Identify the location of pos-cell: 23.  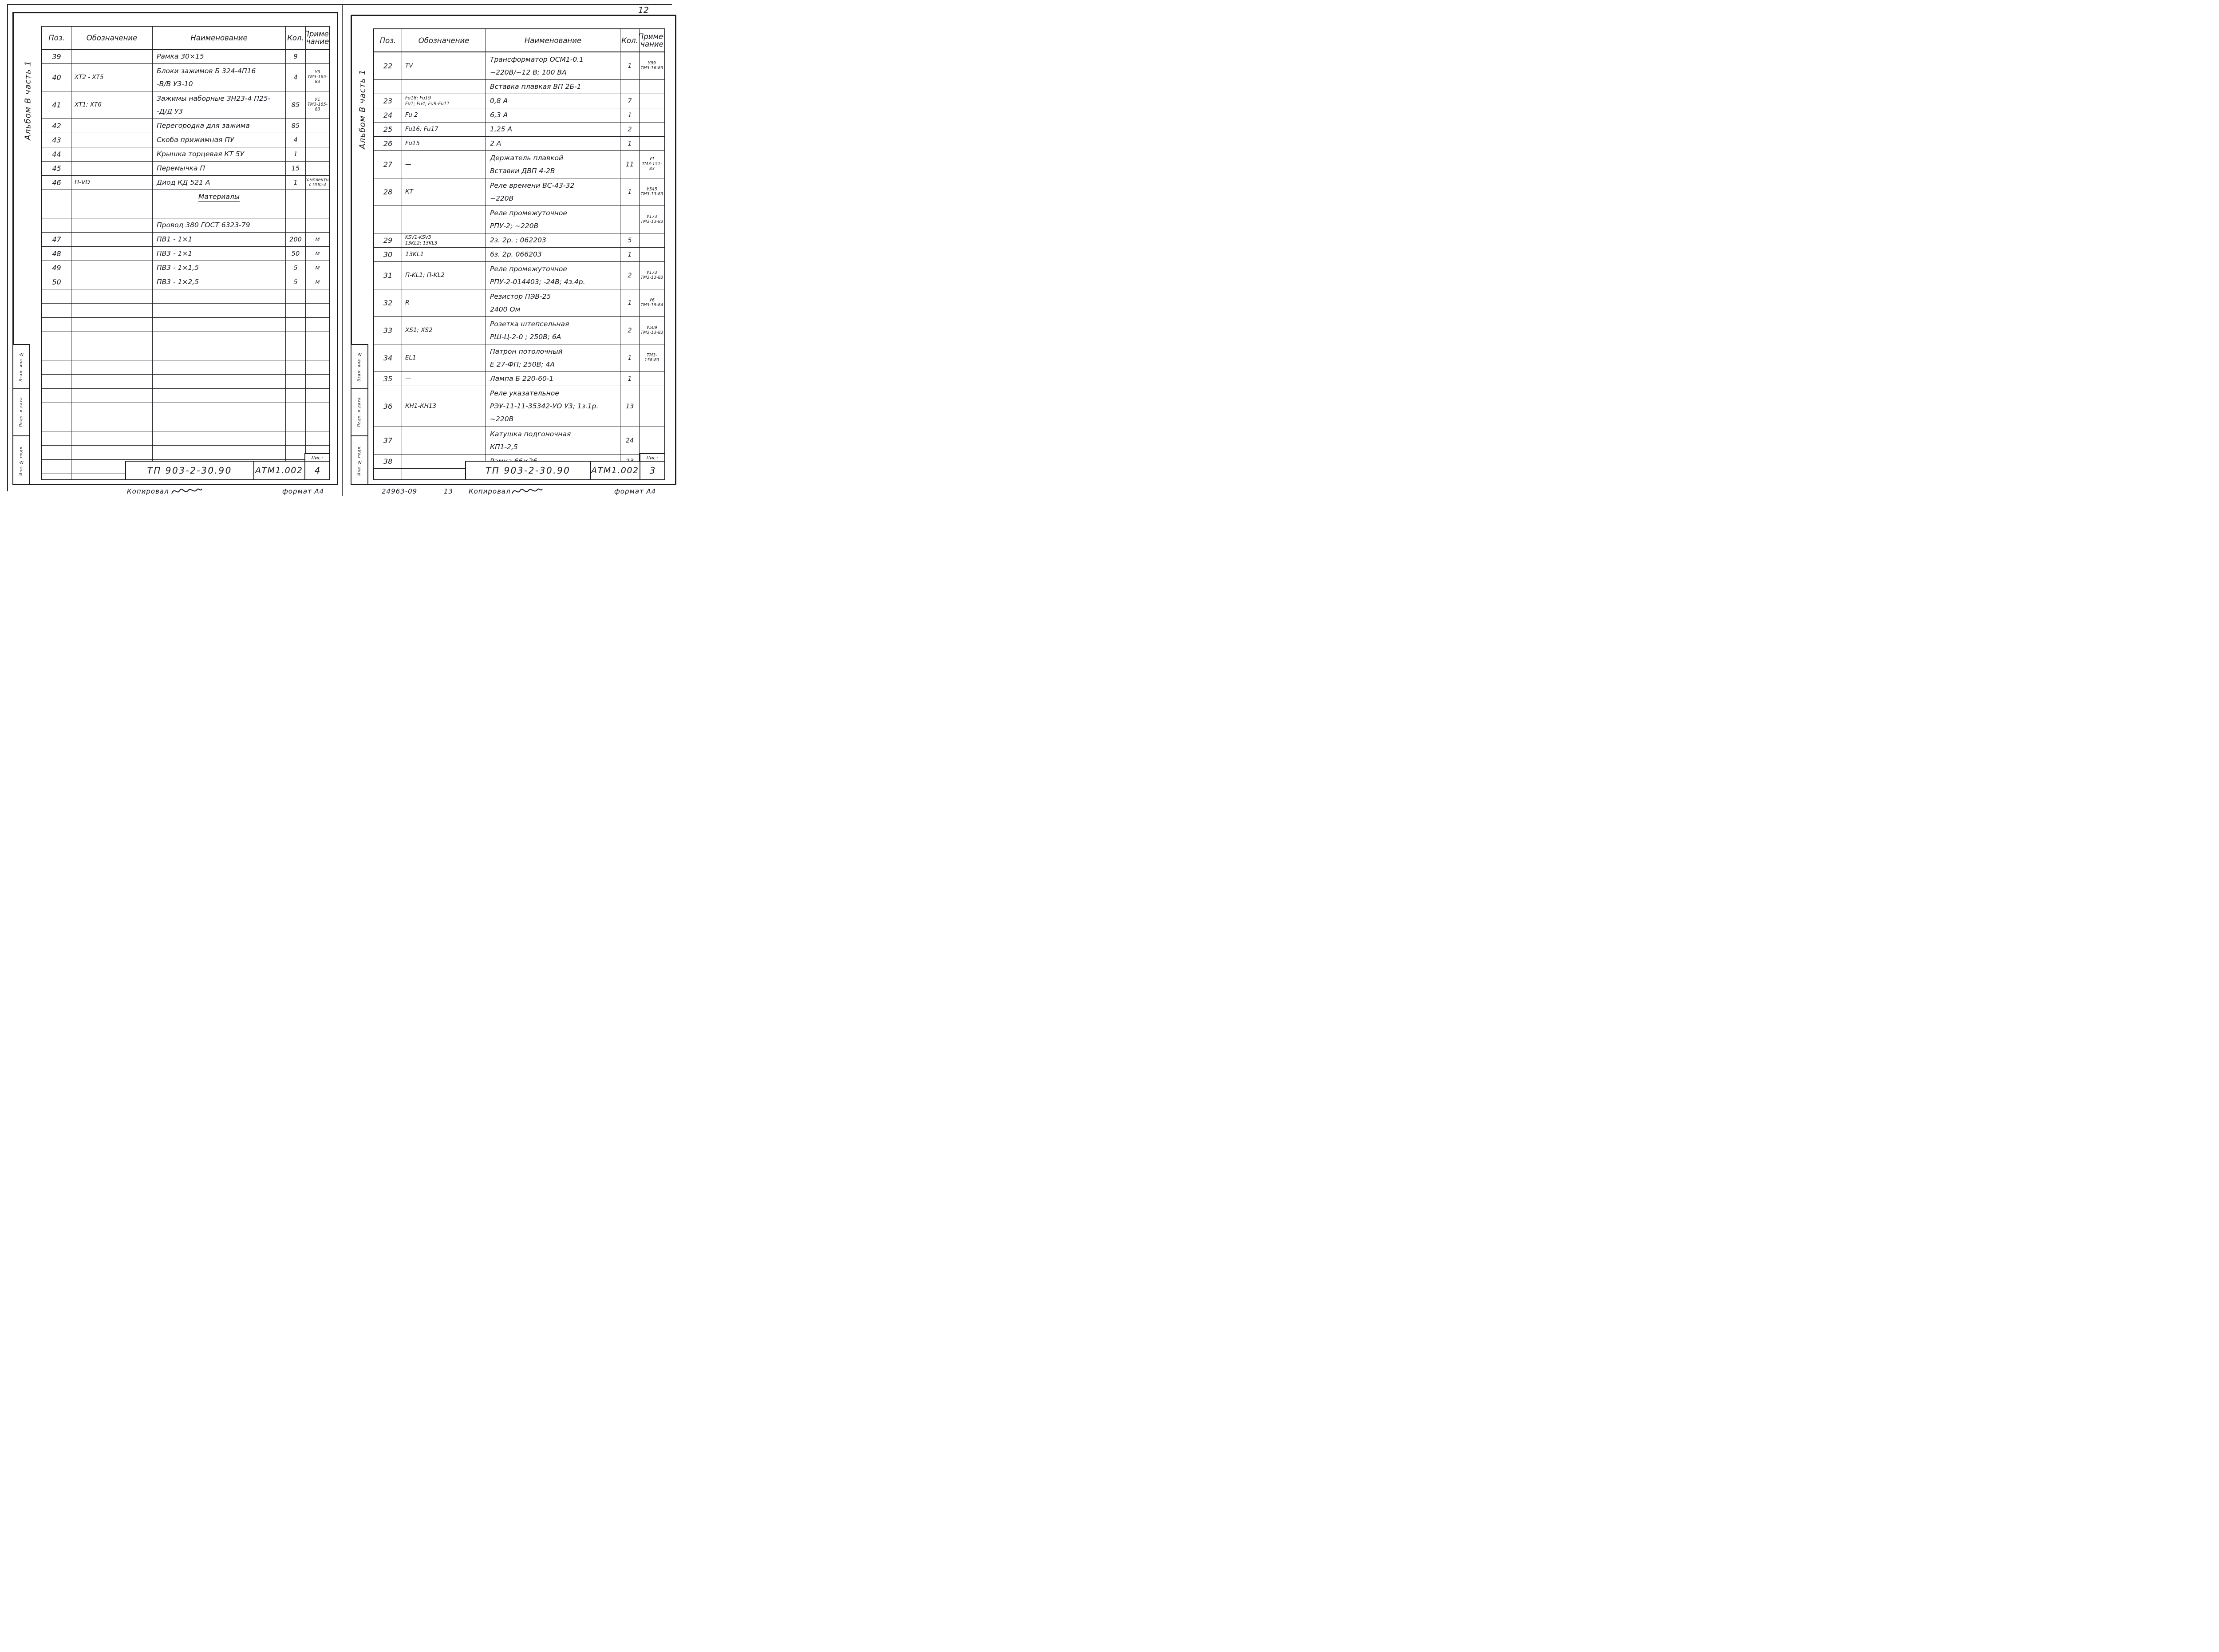
(388, 101).